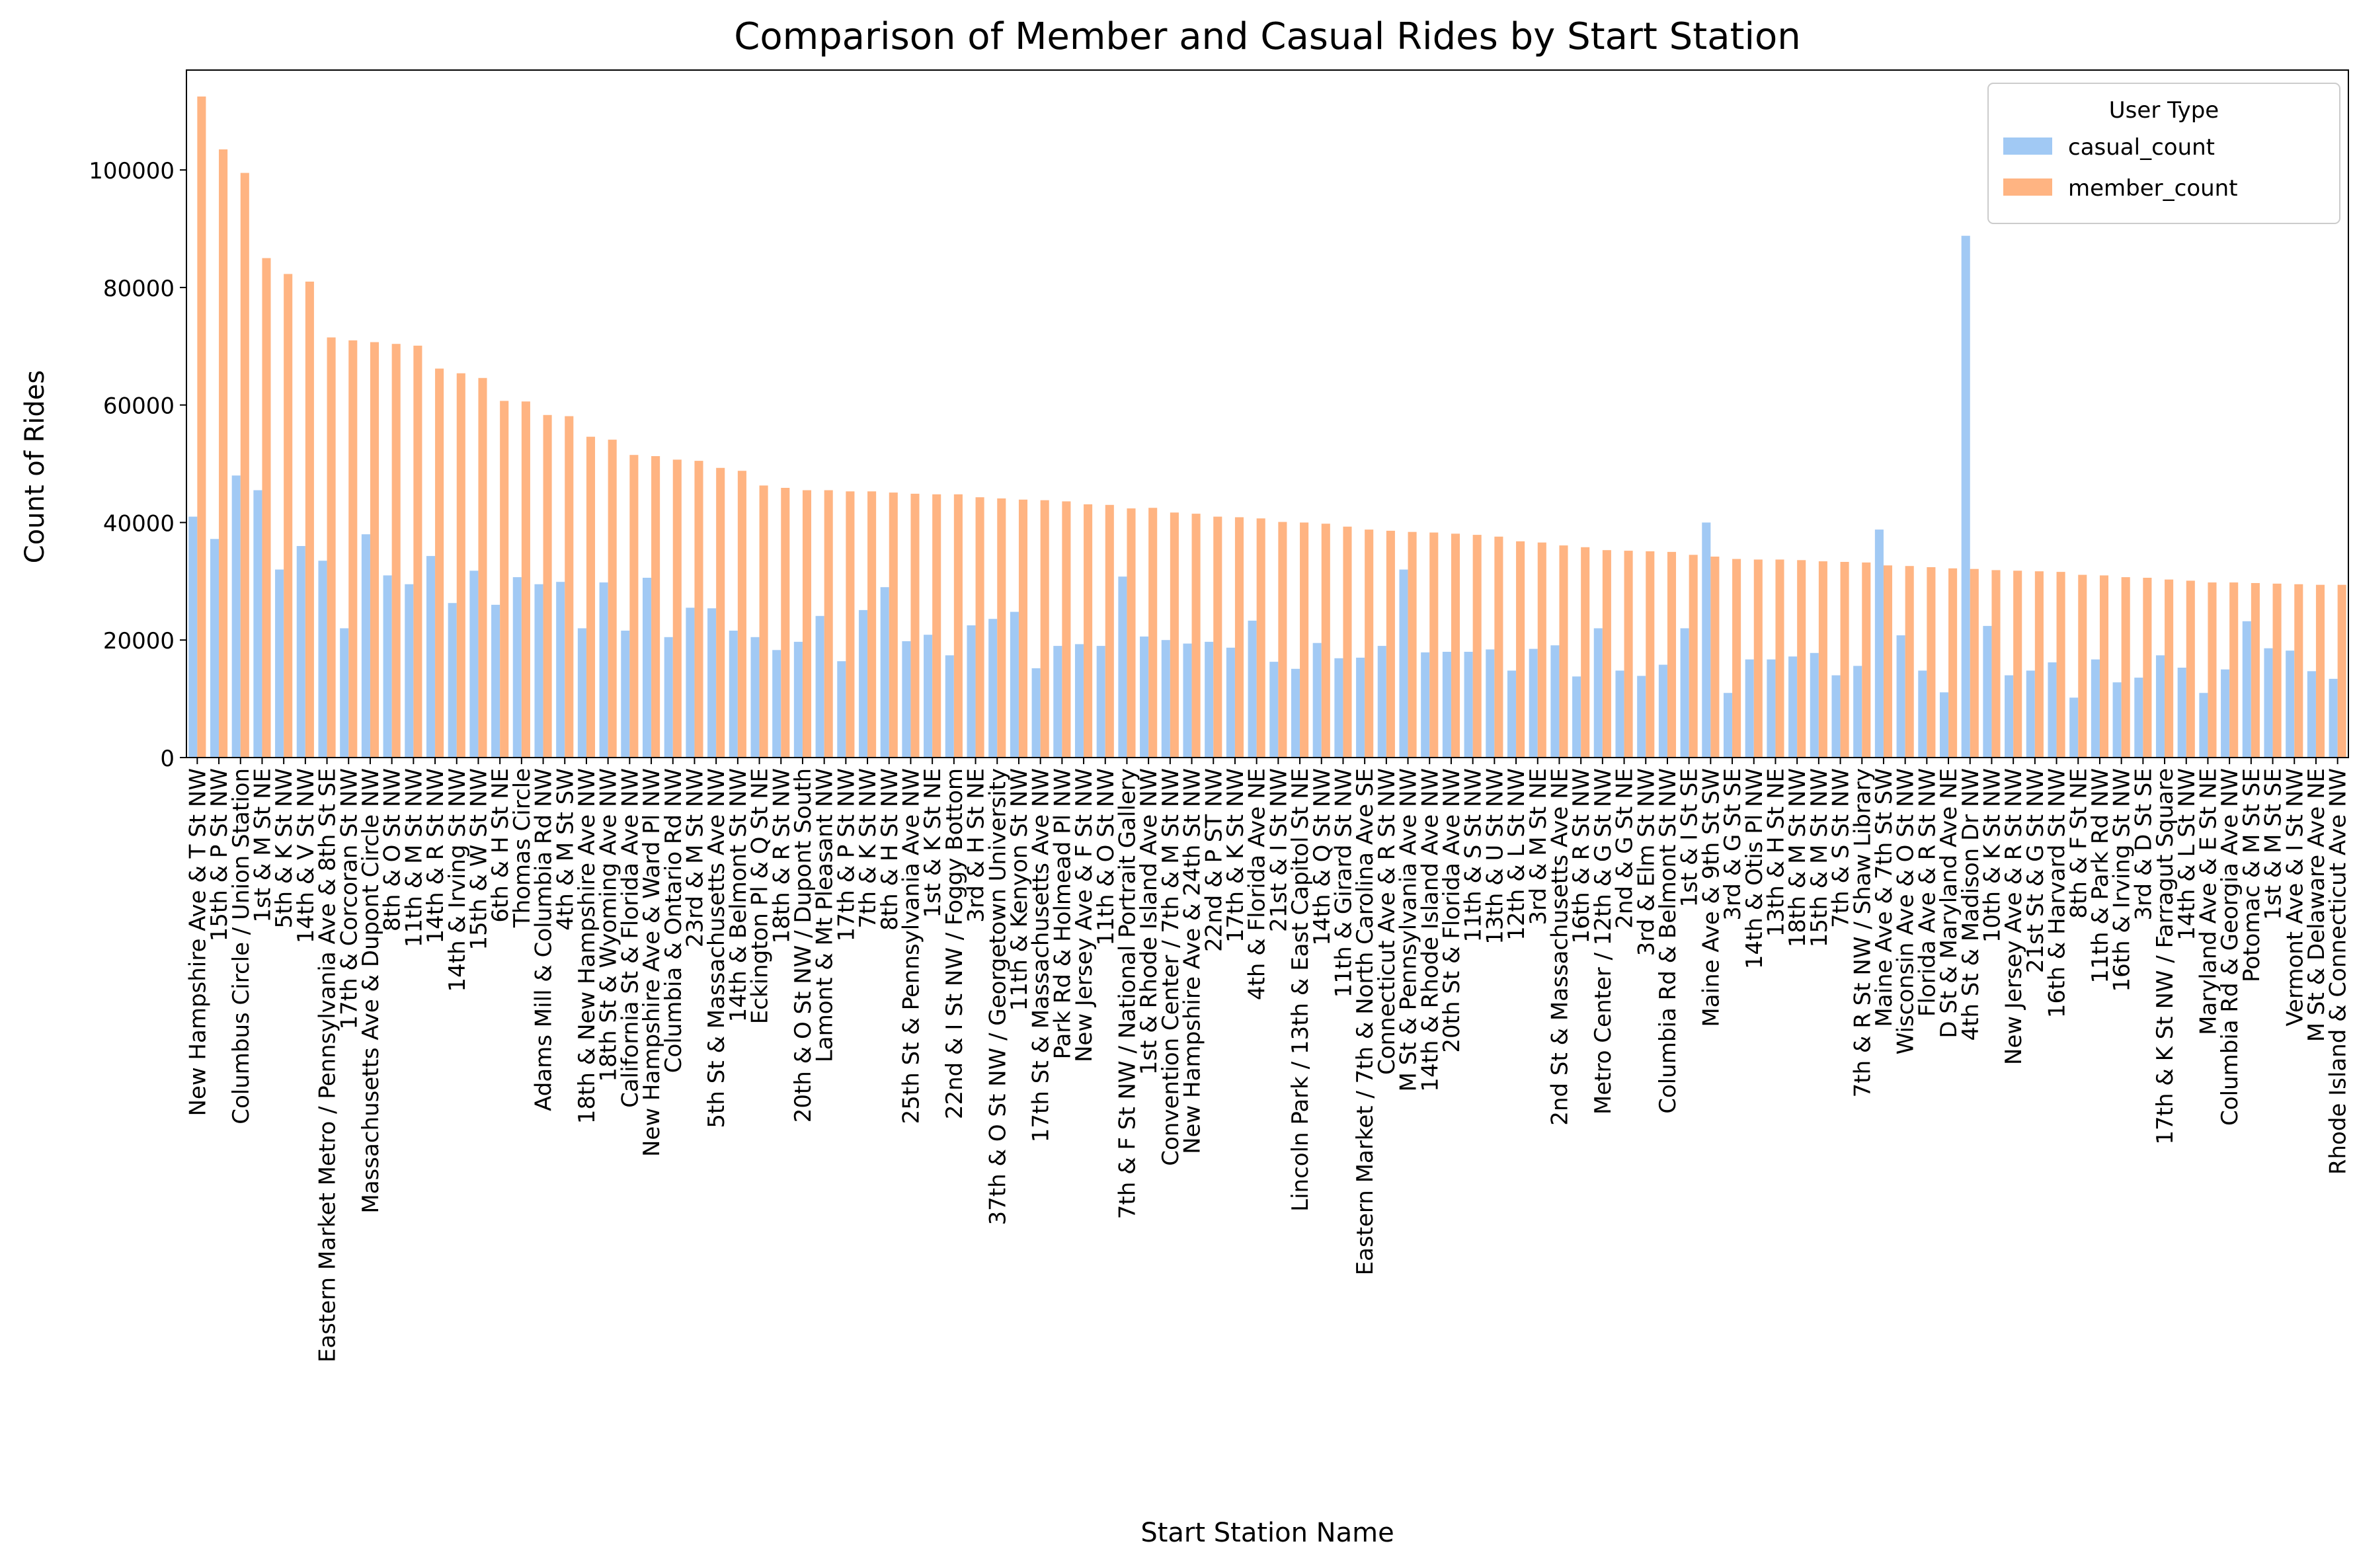 This screenshot has width=2355, height=1568. What do you see at coordinates (933, 843) in the screenshot?
I see `x-tick-label: 1st & K St NE` at bounding box center [933, 843].